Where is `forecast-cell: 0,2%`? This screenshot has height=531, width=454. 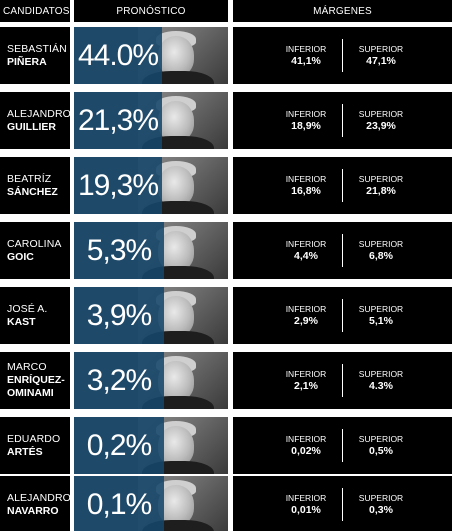
forecast-cell: 0,2% is located at coordinates (151, 445).